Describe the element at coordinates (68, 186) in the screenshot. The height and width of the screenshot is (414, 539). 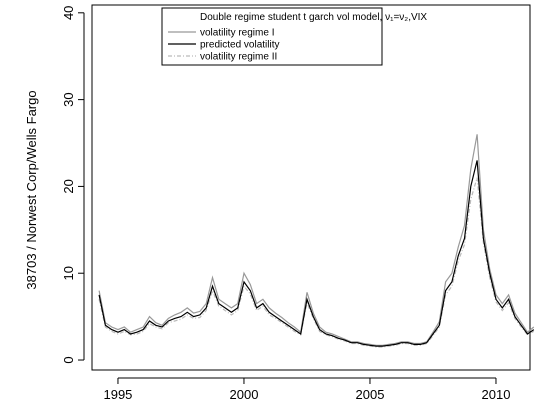
I see `y-tick-label: 20` at that location.